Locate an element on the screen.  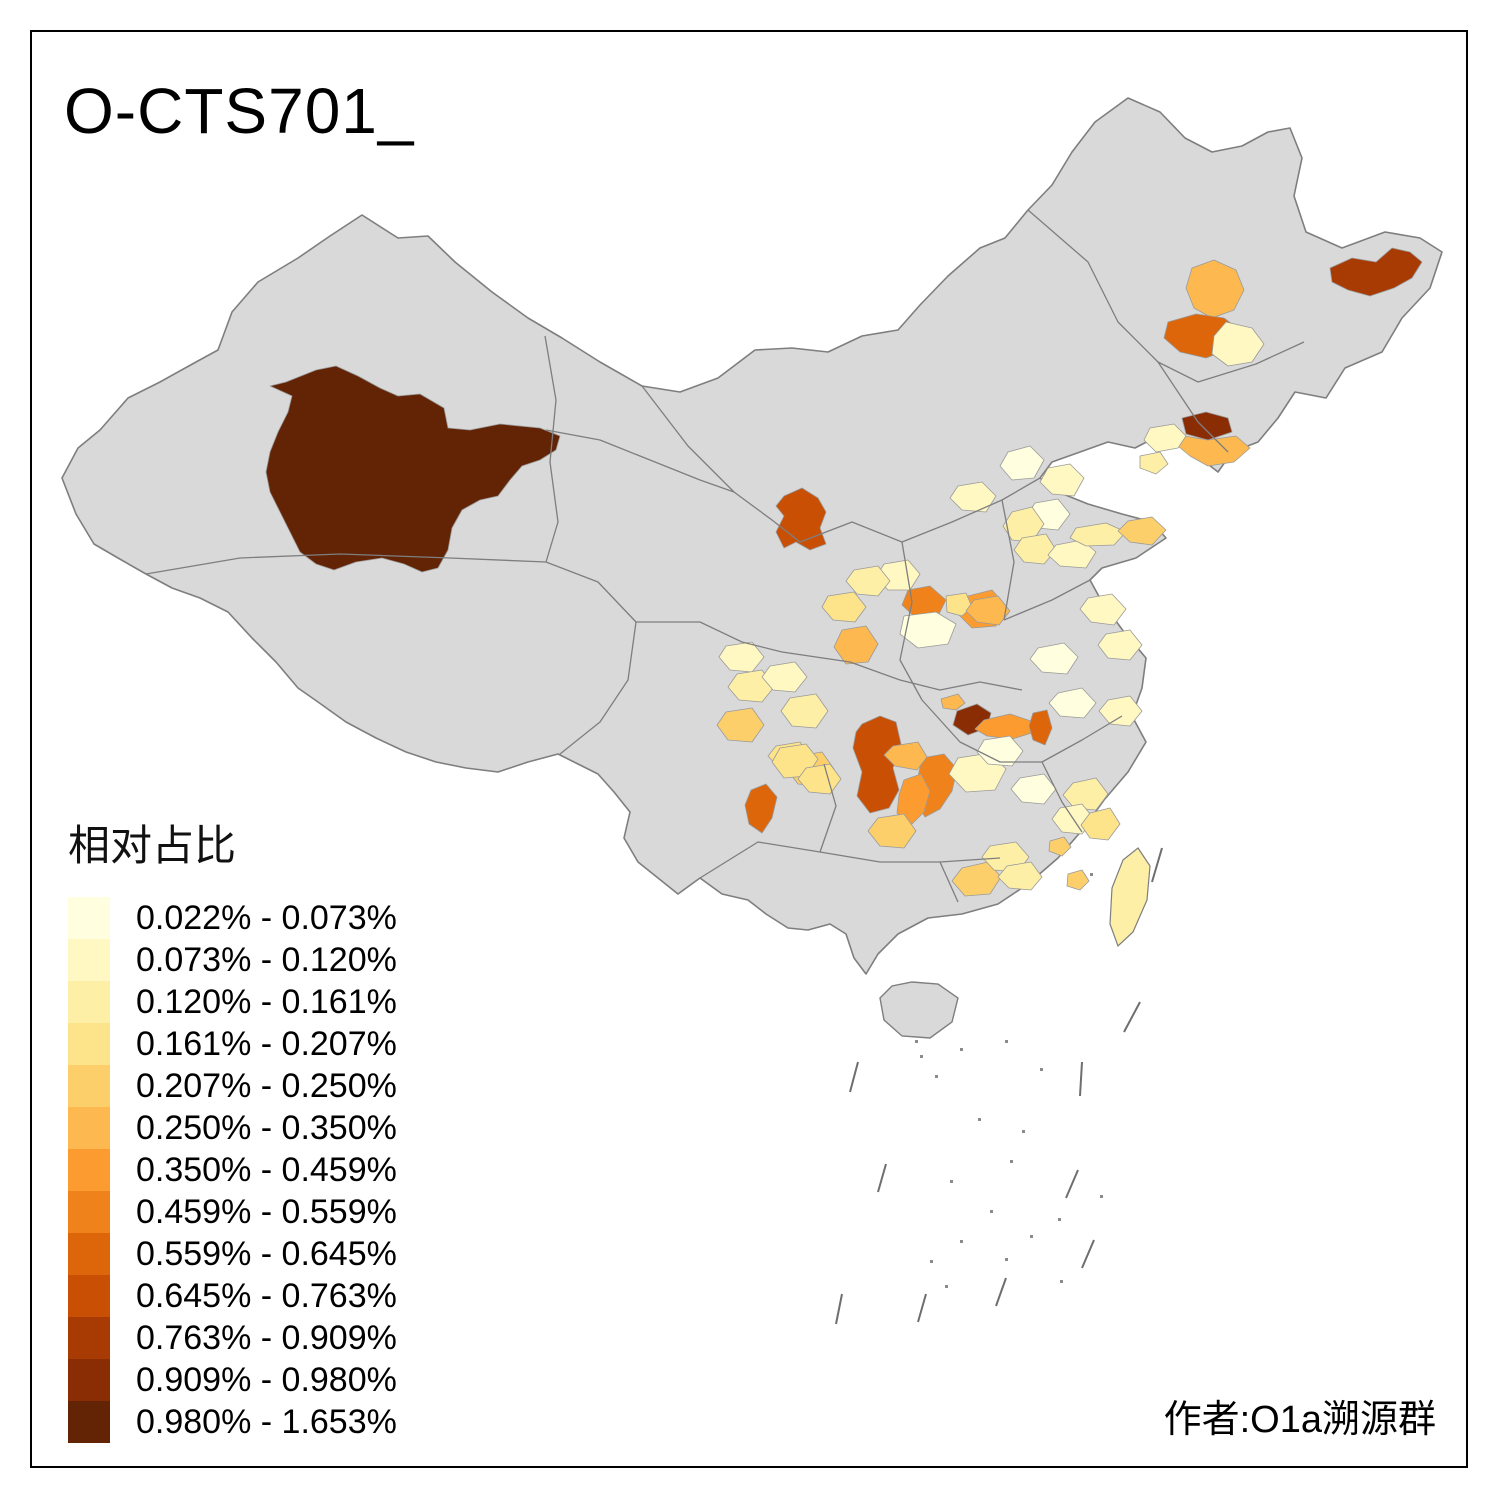
legend-row: 0.120% - 0.161% is located at coordinates (232, 1002).